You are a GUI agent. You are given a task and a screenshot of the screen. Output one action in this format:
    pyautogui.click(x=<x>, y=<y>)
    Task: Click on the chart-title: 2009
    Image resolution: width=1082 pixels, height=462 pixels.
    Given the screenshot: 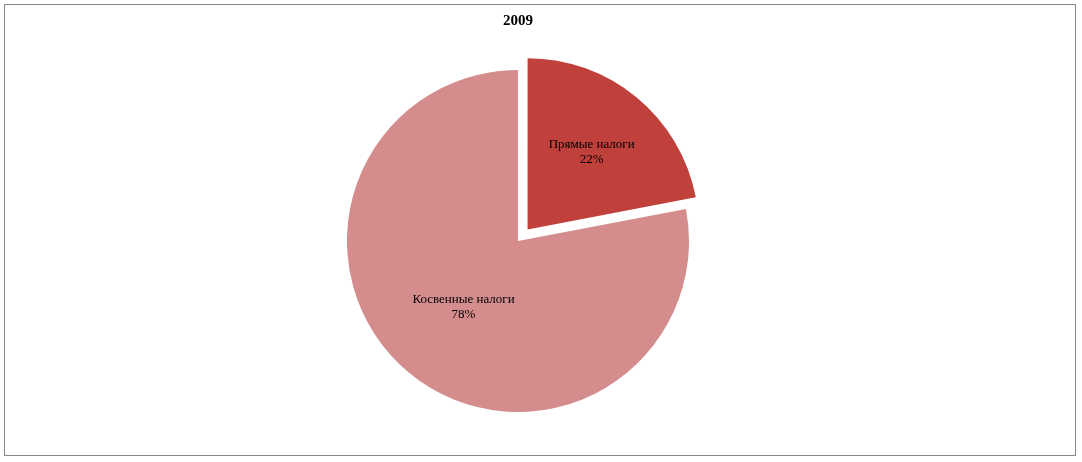 What is the action you would take?
    pyautogui.click(x=518, y=19)
    